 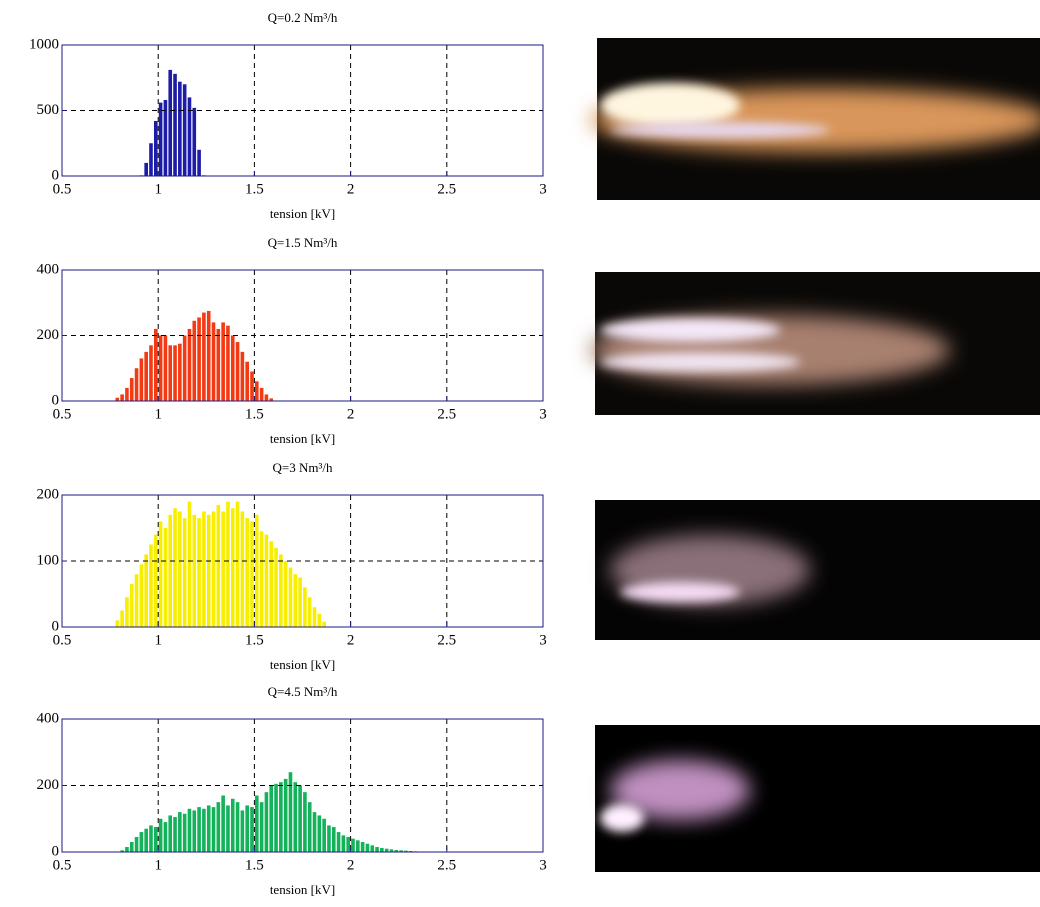 What do you see at coordinates (48, 560) in the screenshot?
I see `y-tick-label: 100` at bounding box center [48, 560].